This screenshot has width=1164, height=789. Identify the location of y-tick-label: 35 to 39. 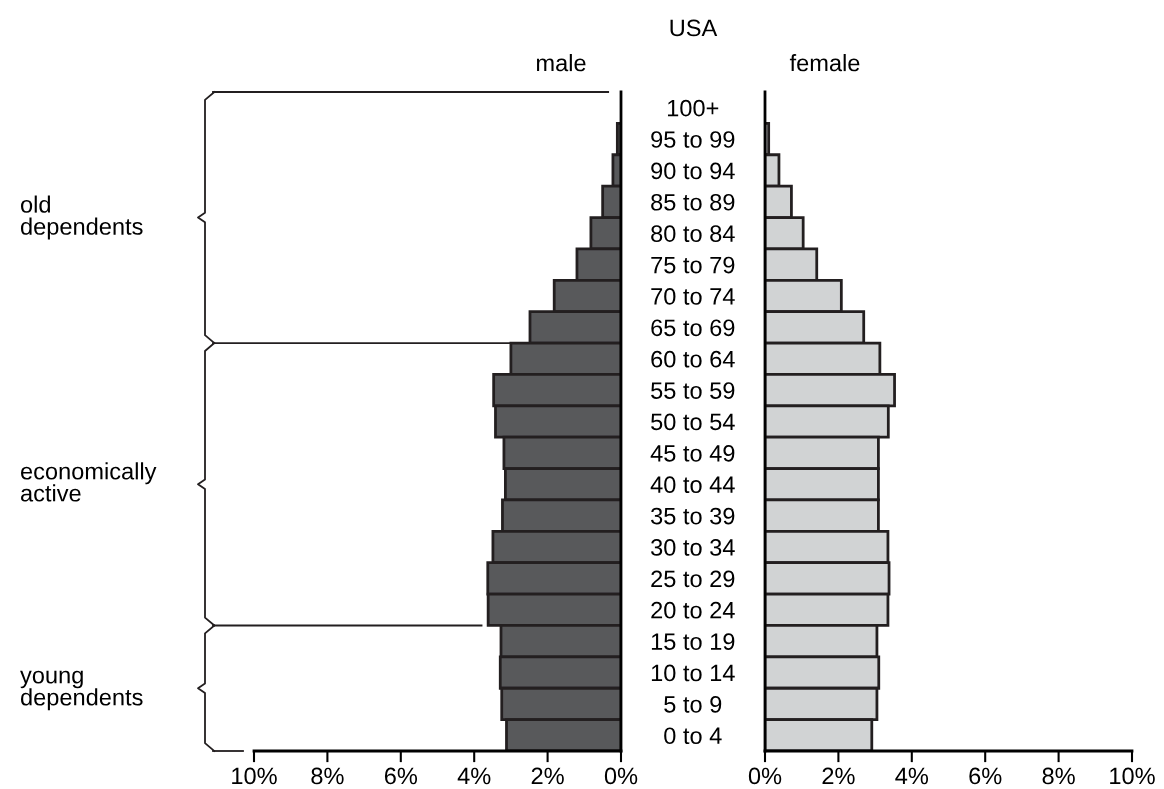
(693, 516).